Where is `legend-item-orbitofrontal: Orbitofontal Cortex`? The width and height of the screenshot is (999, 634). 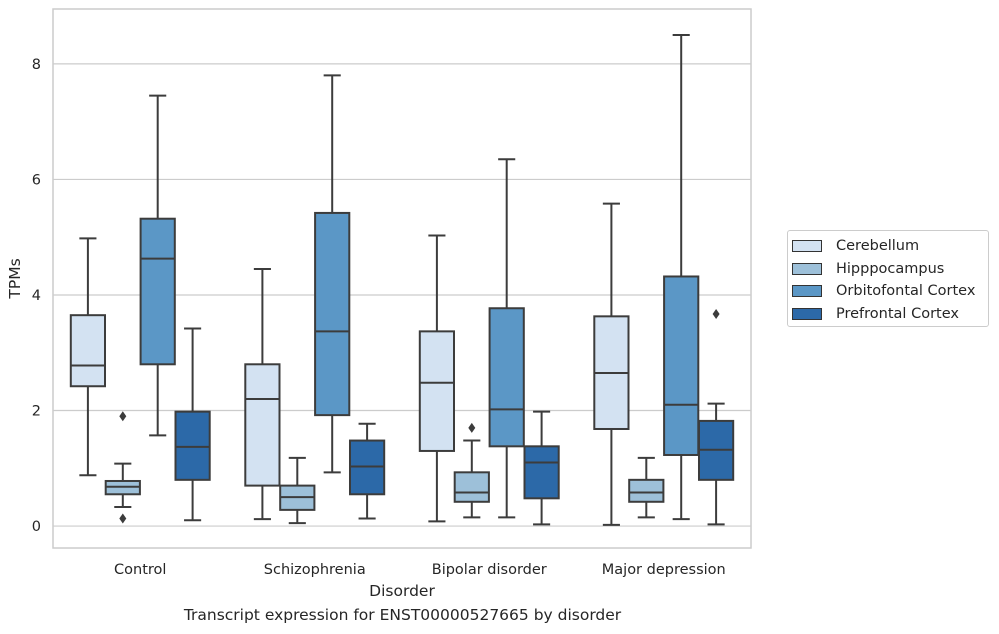
legend-item-orbitofrontal: Orbitofontal Cortex is located at coordinates (890, 291).